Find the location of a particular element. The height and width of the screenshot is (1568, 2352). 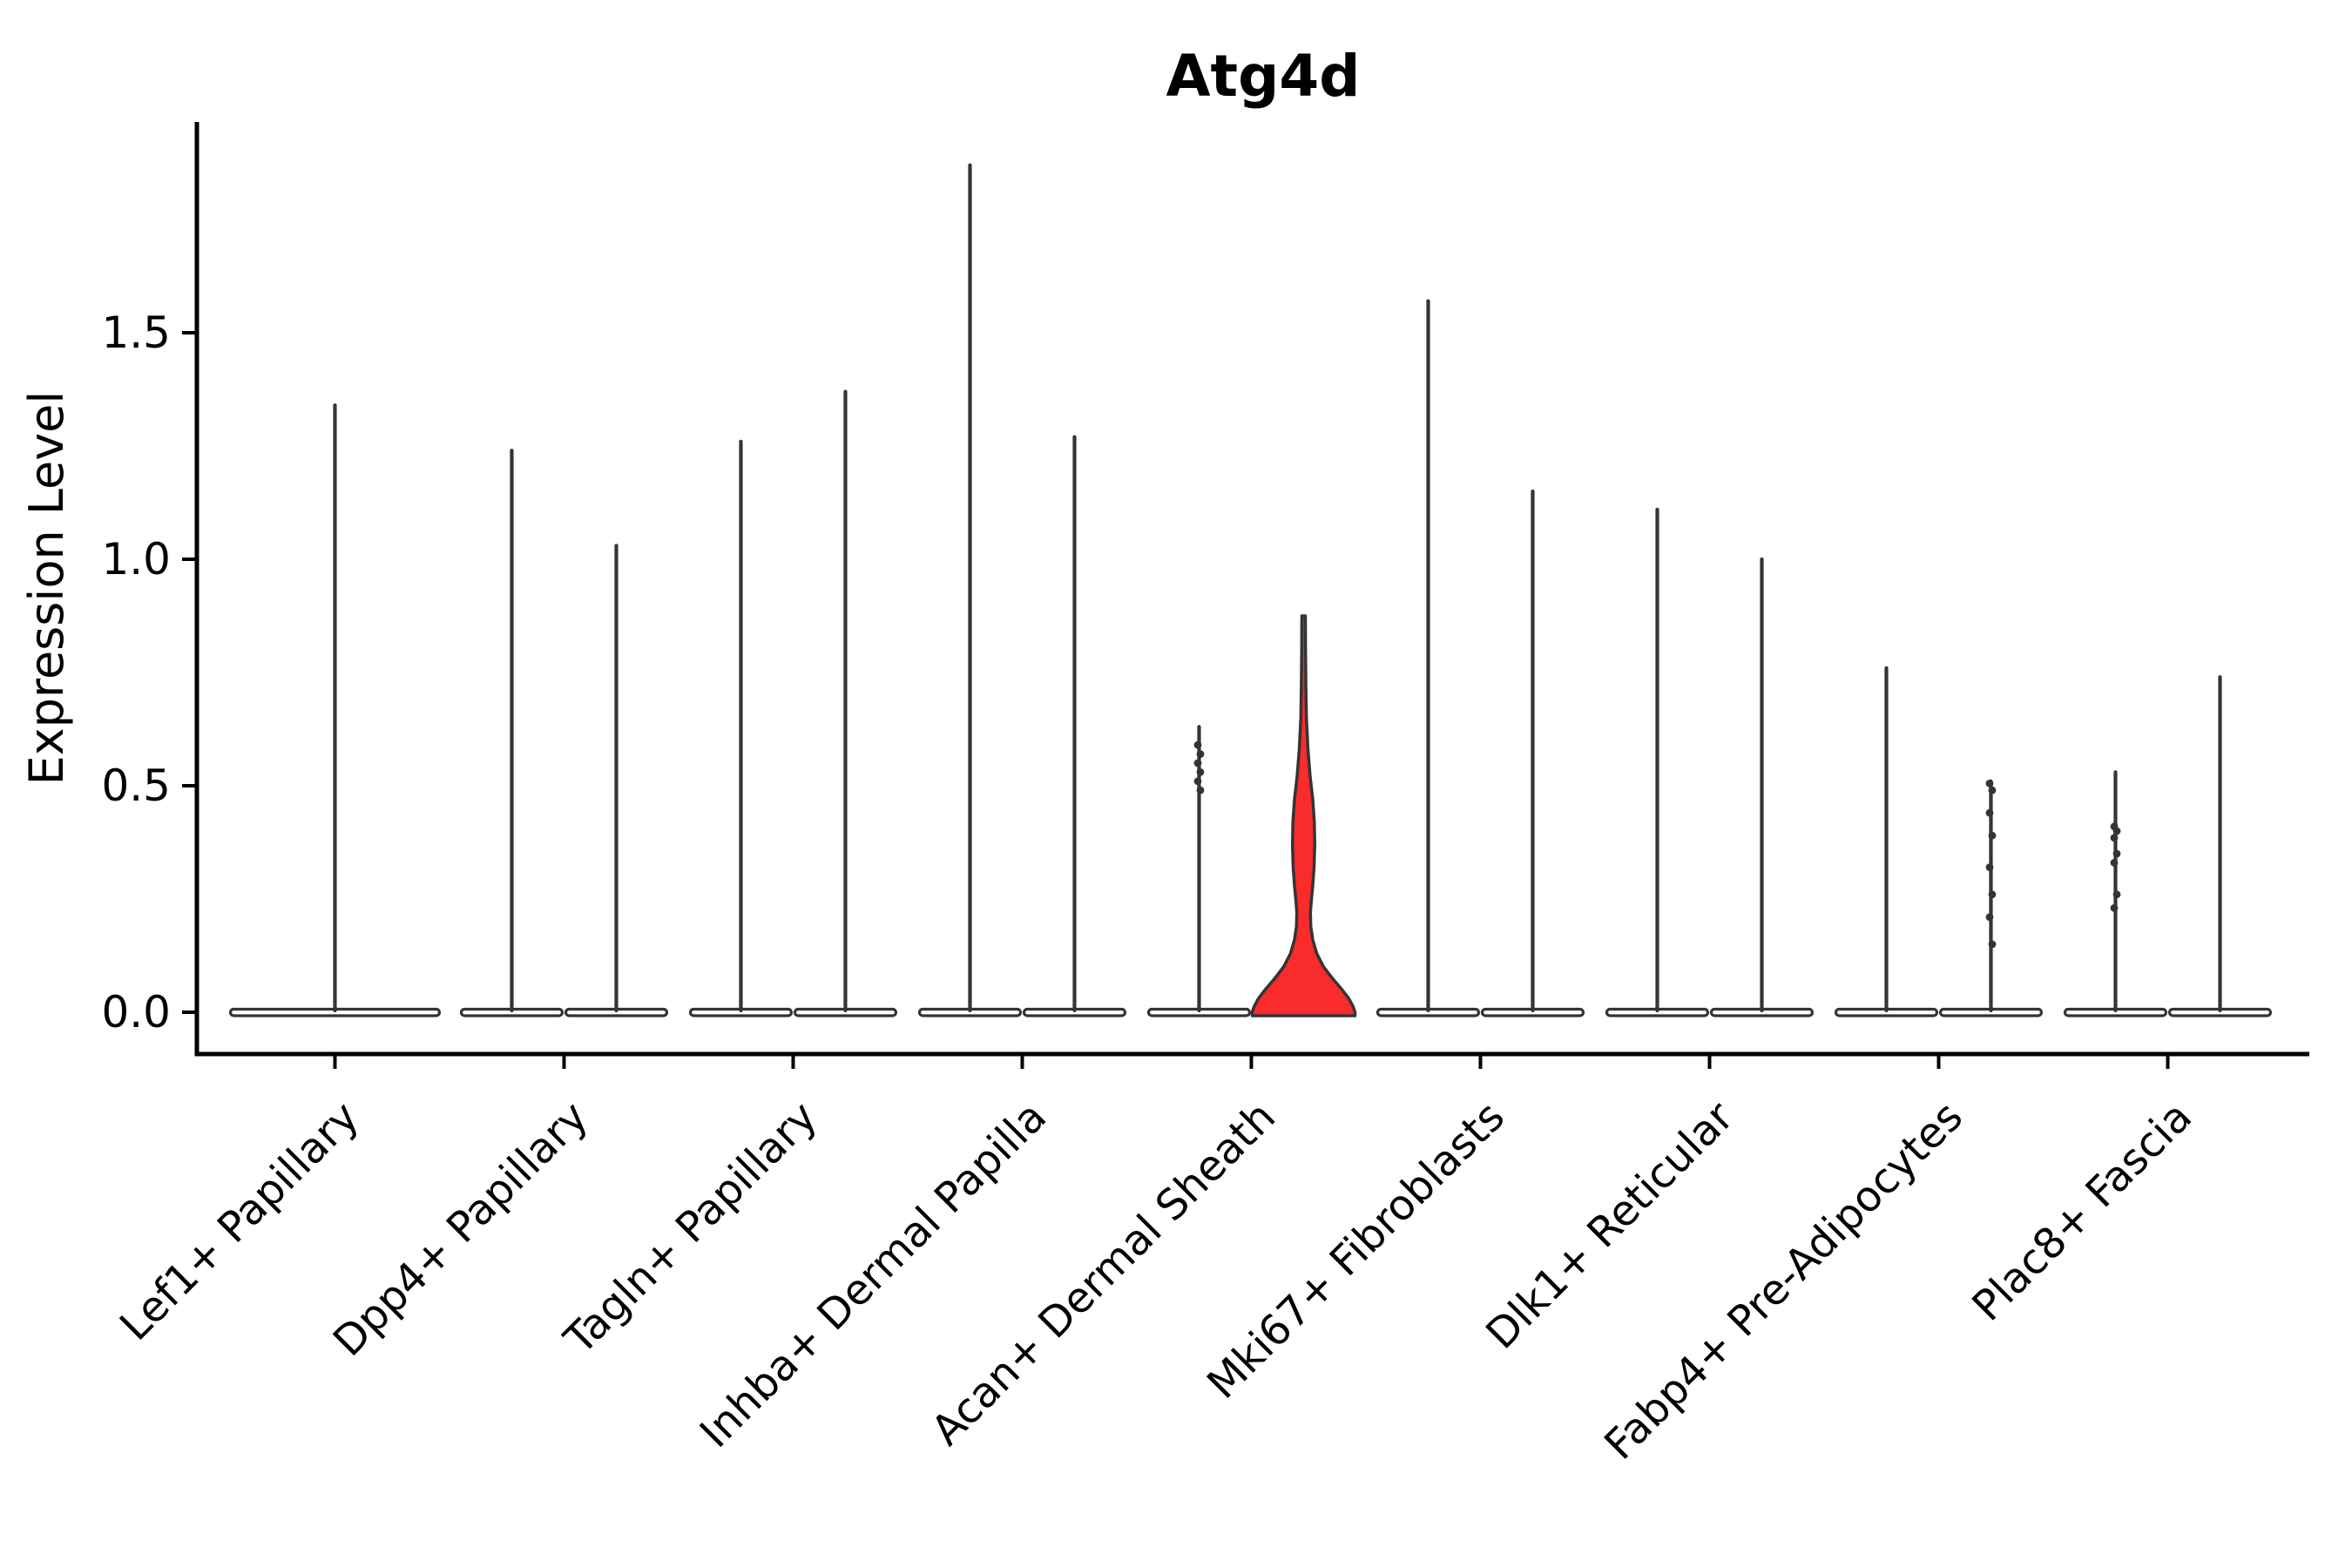

violin-highlighted is located at coordinates (1303, 815).